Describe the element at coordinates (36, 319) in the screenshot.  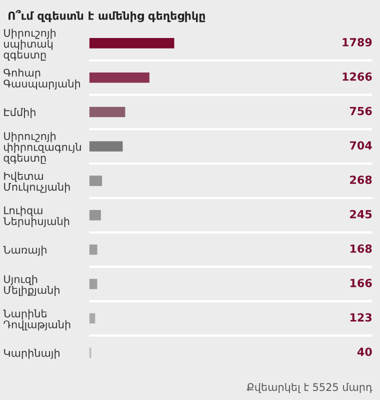
I see `y-tick-label: Նարինե Դովլաթյանի` at that location.